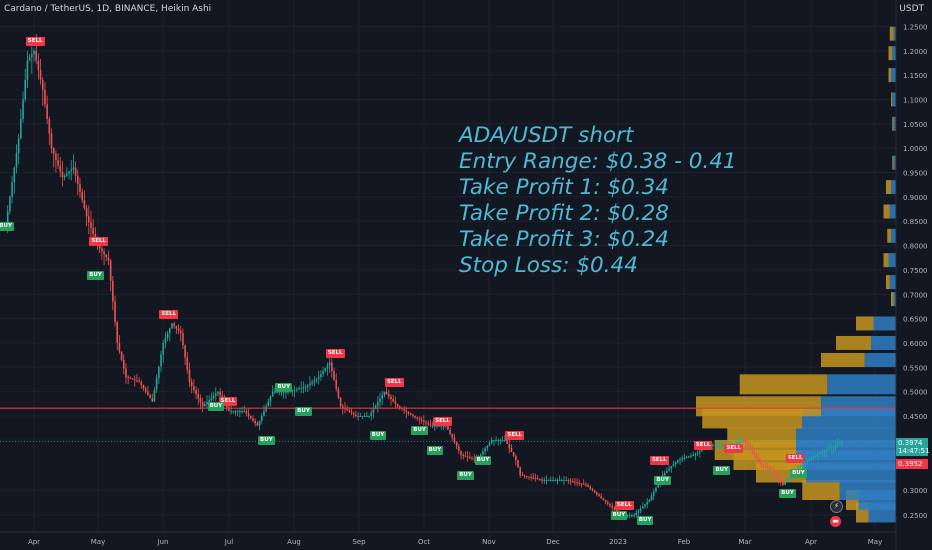 Image resolution: width=932 pixels, height=550 pixels. Describe the element at coordinates (836, 506) in the screenshot. I see `lightning-icon: ⚡` at that location.